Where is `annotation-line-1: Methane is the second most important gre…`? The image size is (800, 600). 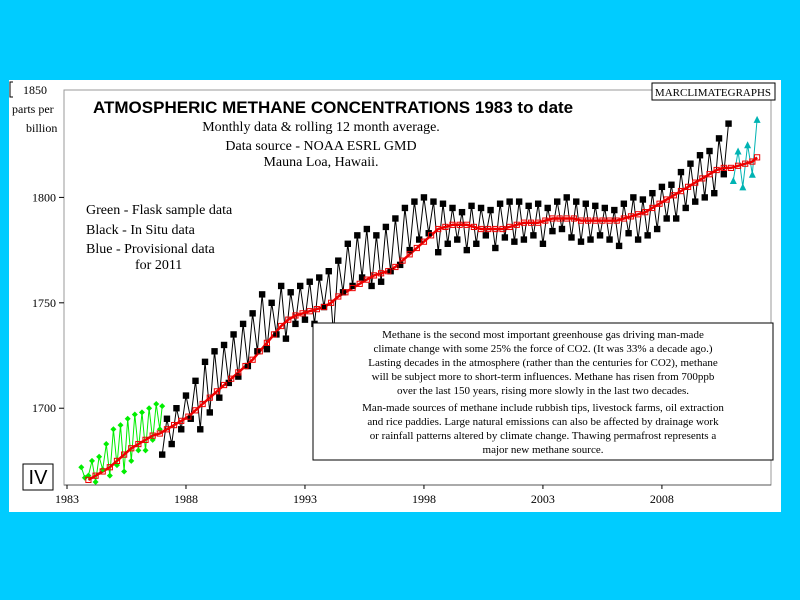
annotation-line-1: Methane is the second most important gre… is located at coordinates (543, 335).